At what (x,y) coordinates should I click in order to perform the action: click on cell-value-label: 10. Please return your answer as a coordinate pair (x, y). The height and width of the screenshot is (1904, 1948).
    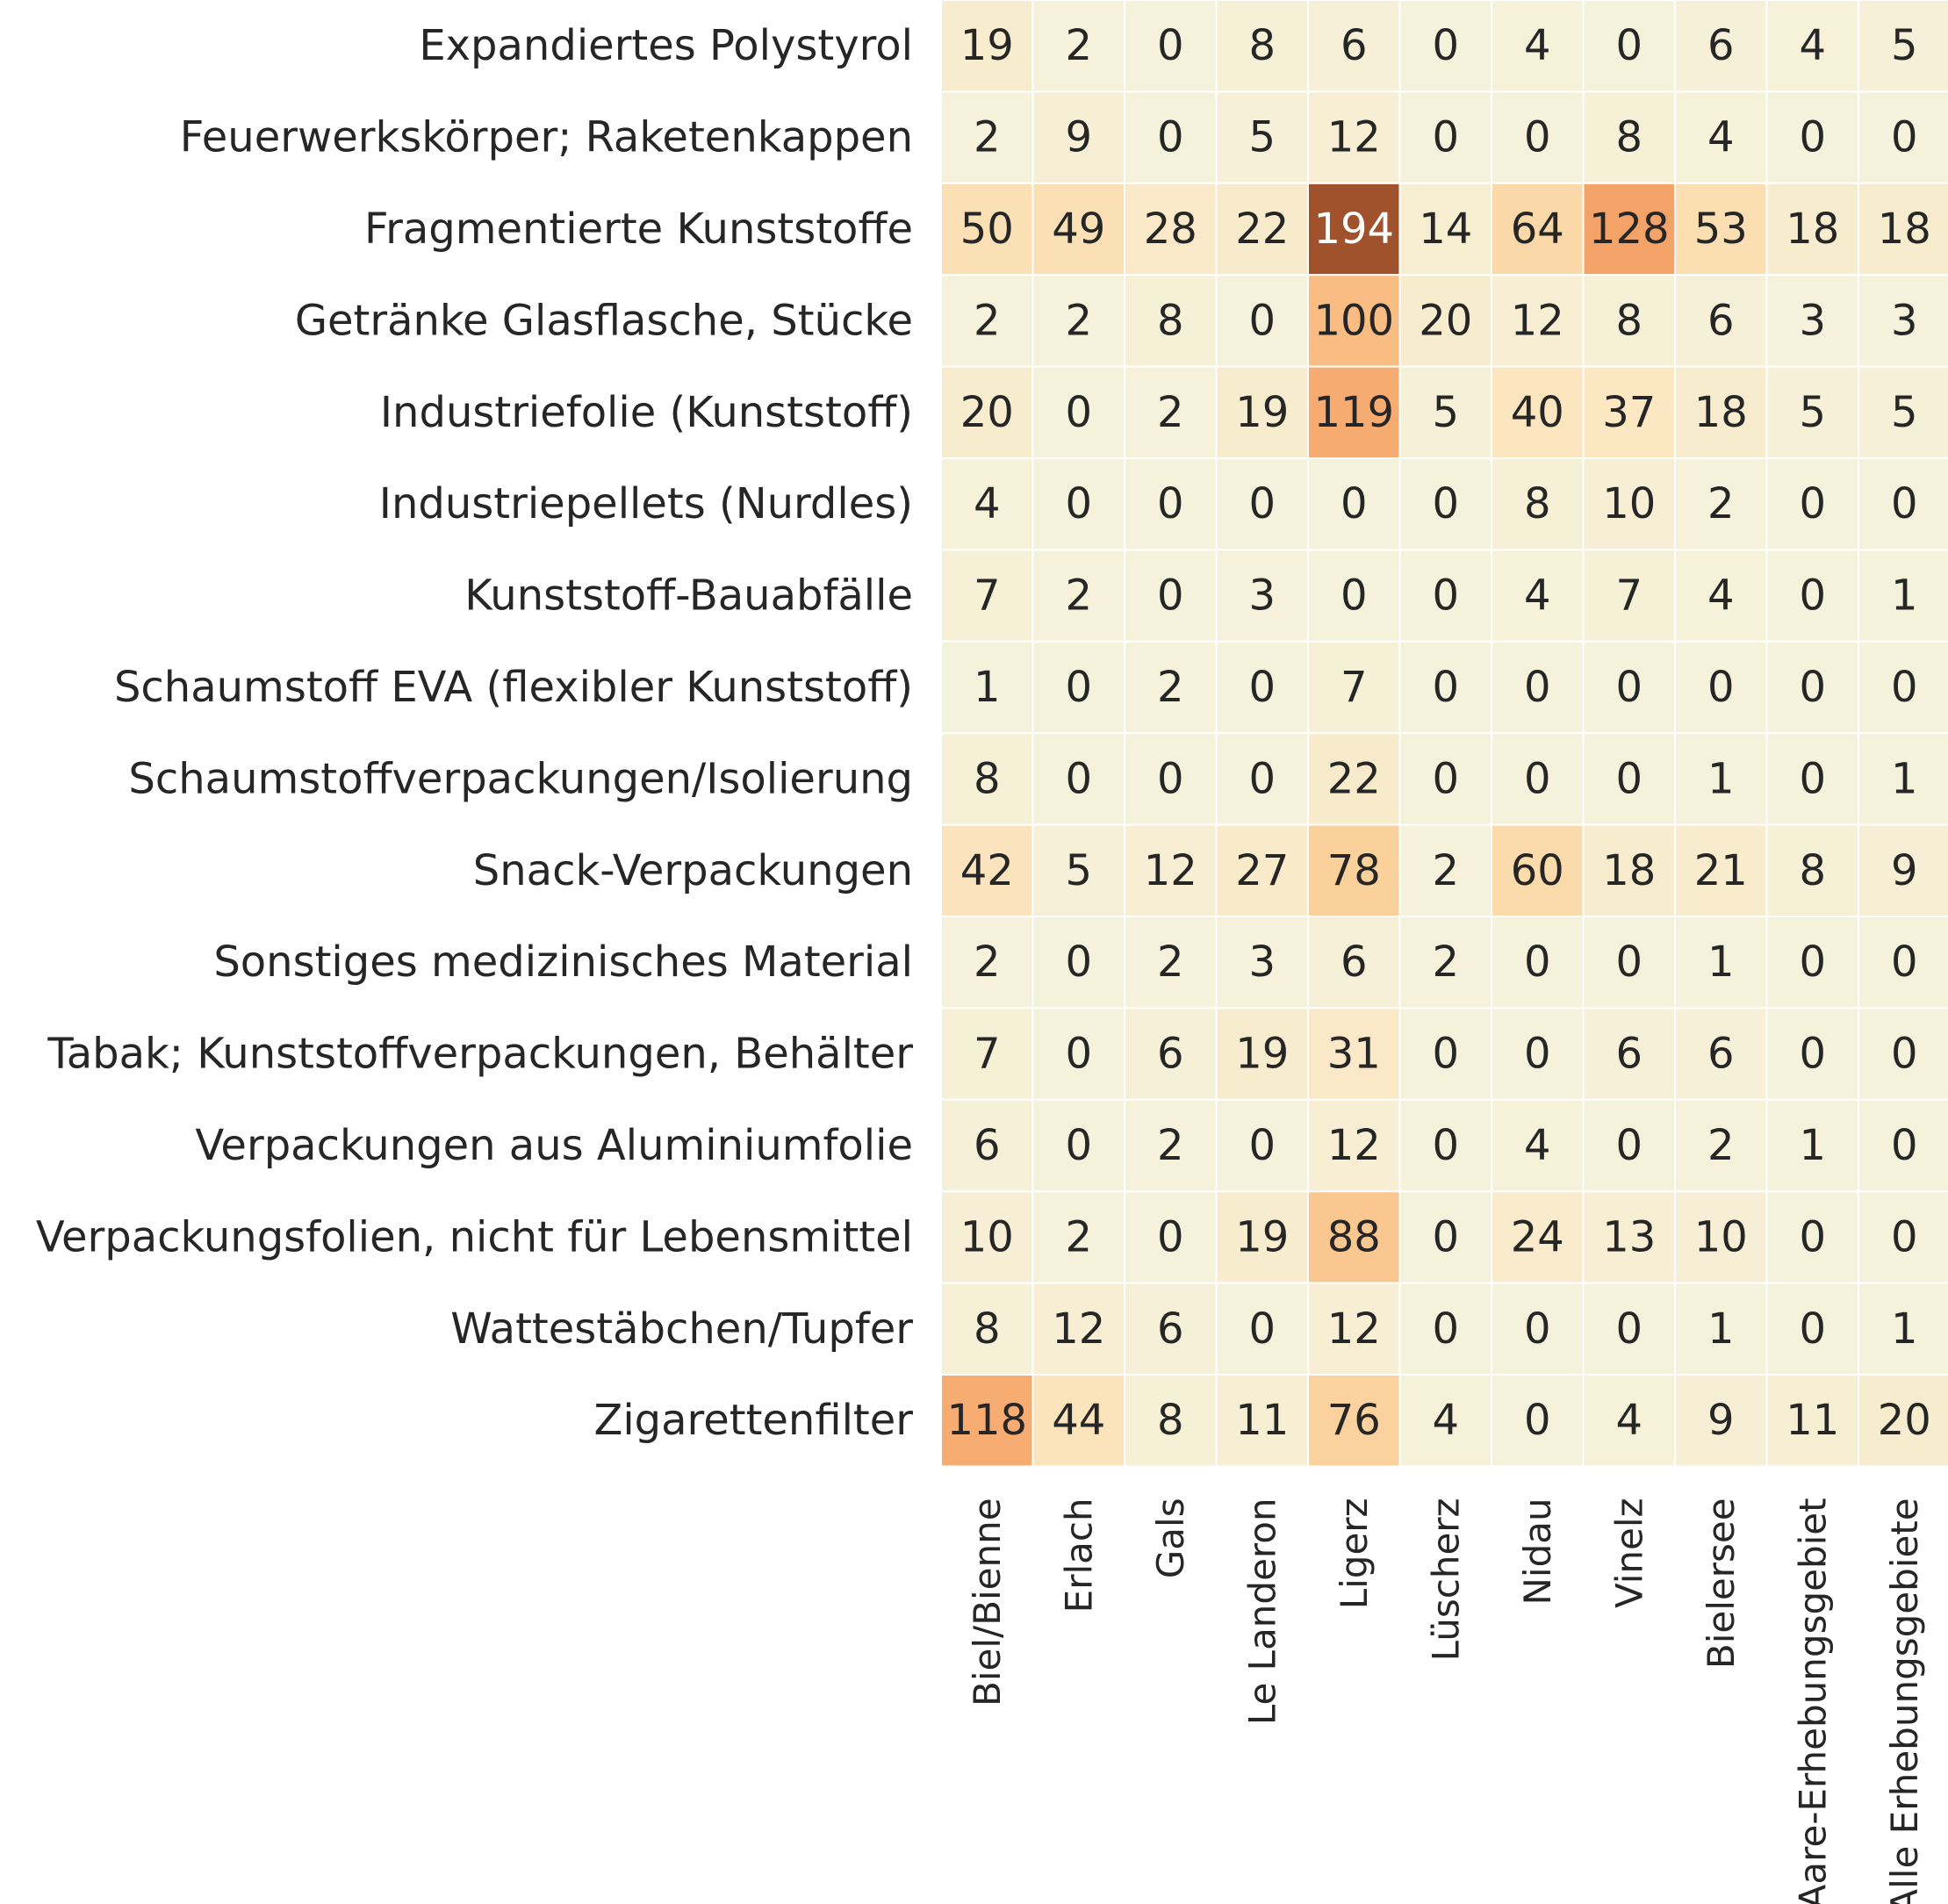
    Looking at the image, I should click on (1721, 1236).